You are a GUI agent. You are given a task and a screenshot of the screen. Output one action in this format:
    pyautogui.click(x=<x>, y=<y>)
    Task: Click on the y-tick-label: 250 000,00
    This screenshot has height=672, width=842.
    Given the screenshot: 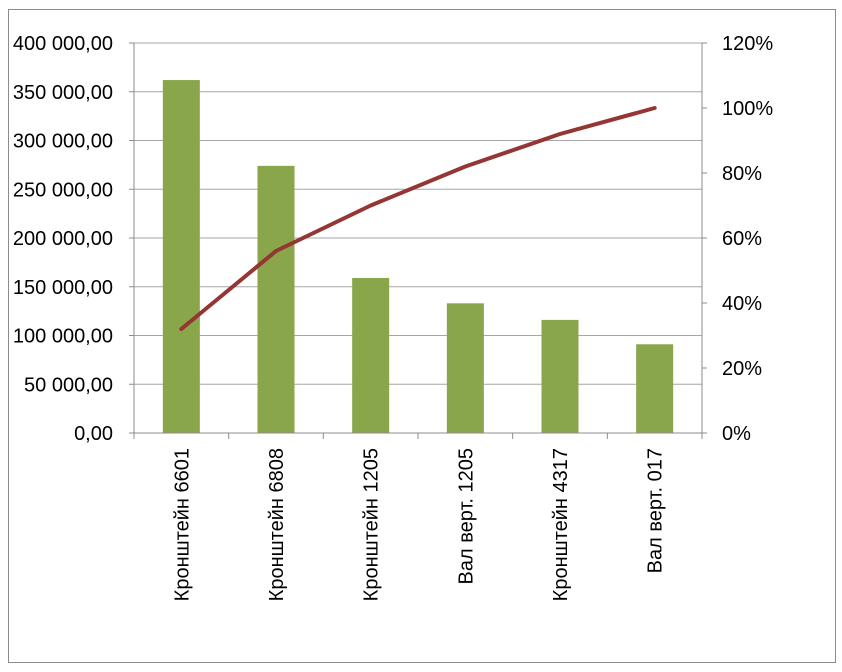 What is the action you would take?
    pyautogui.click(x=63, y=190)
    